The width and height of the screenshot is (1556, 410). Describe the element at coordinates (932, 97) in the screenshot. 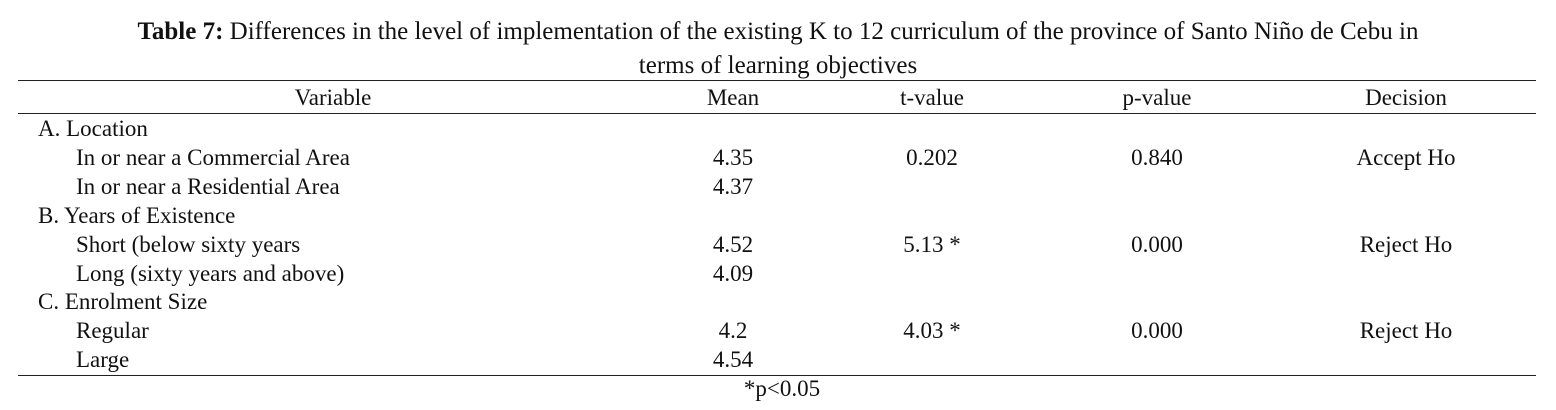

I see `column-header: t-value` at that location.